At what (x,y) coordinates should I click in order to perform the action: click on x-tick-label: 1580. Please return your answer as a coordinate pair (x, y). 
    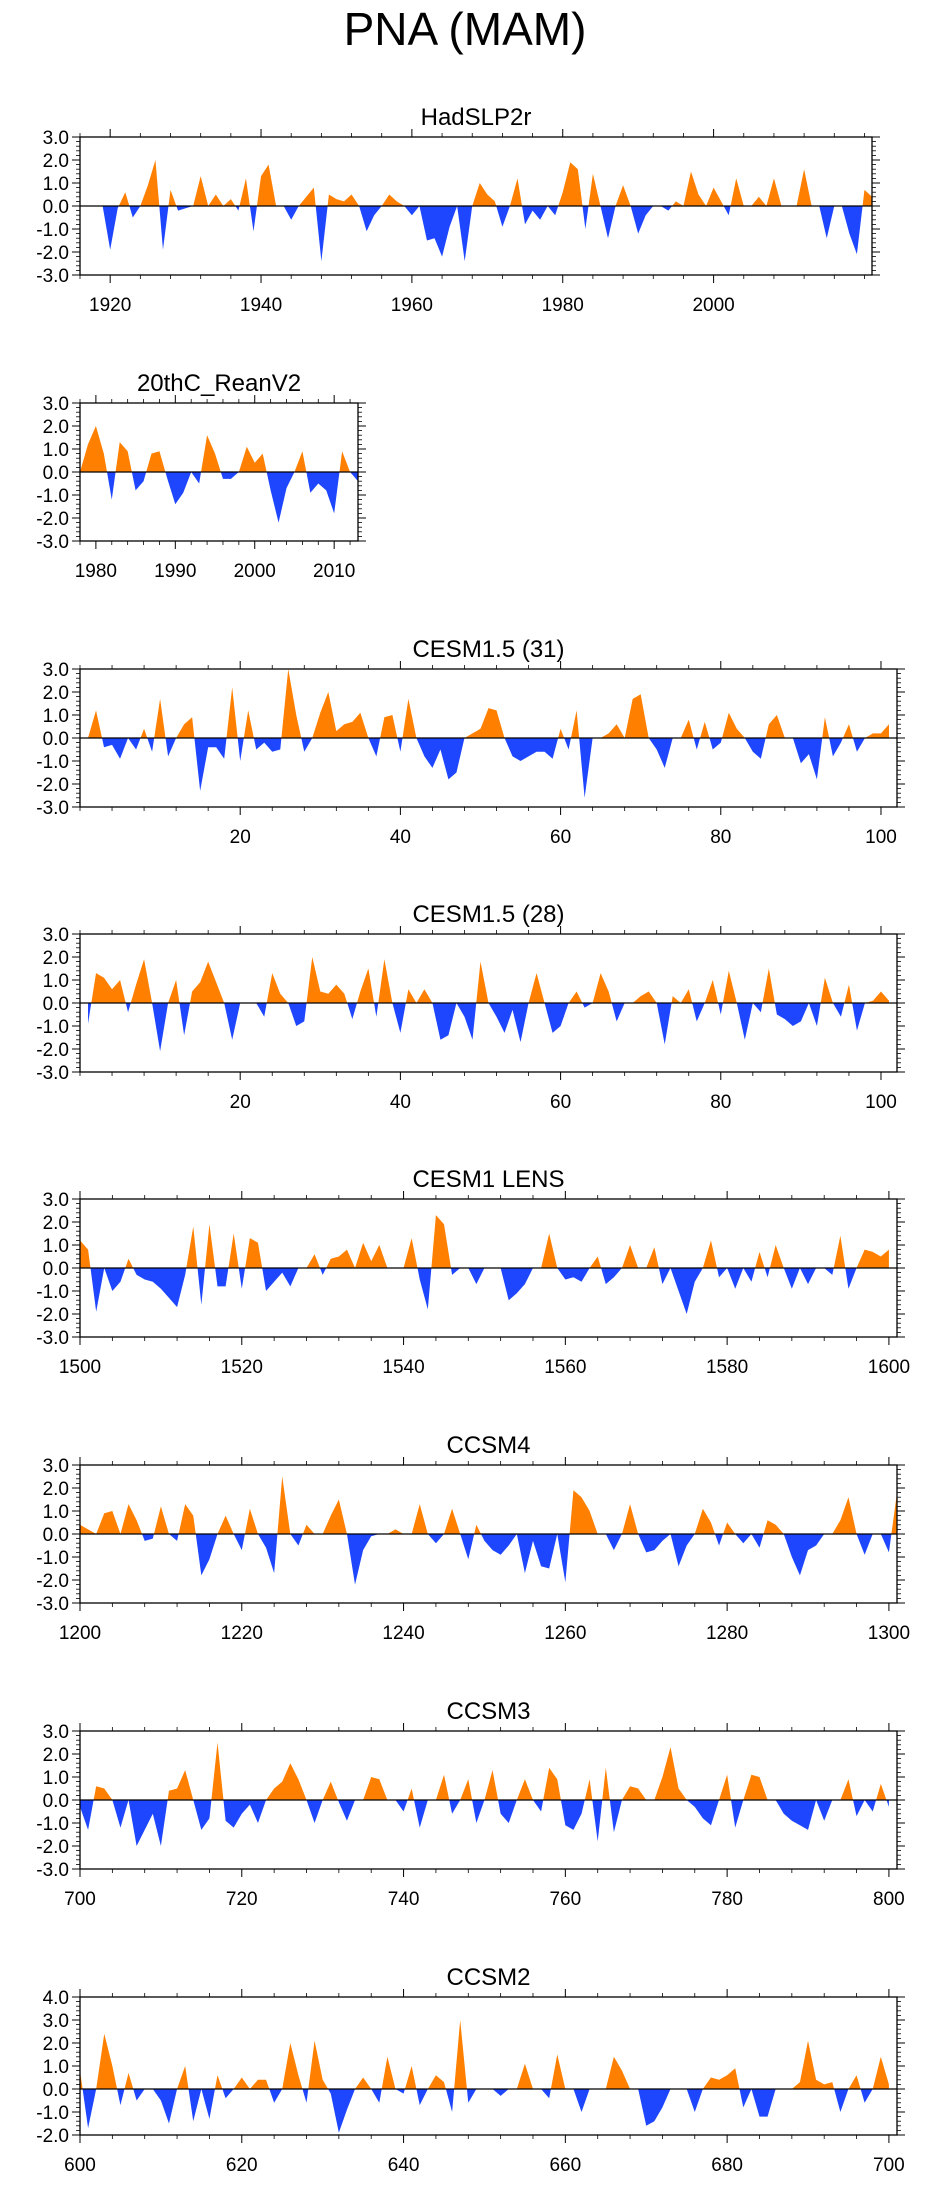
    Looking at the image, I should click on (727, 1367).